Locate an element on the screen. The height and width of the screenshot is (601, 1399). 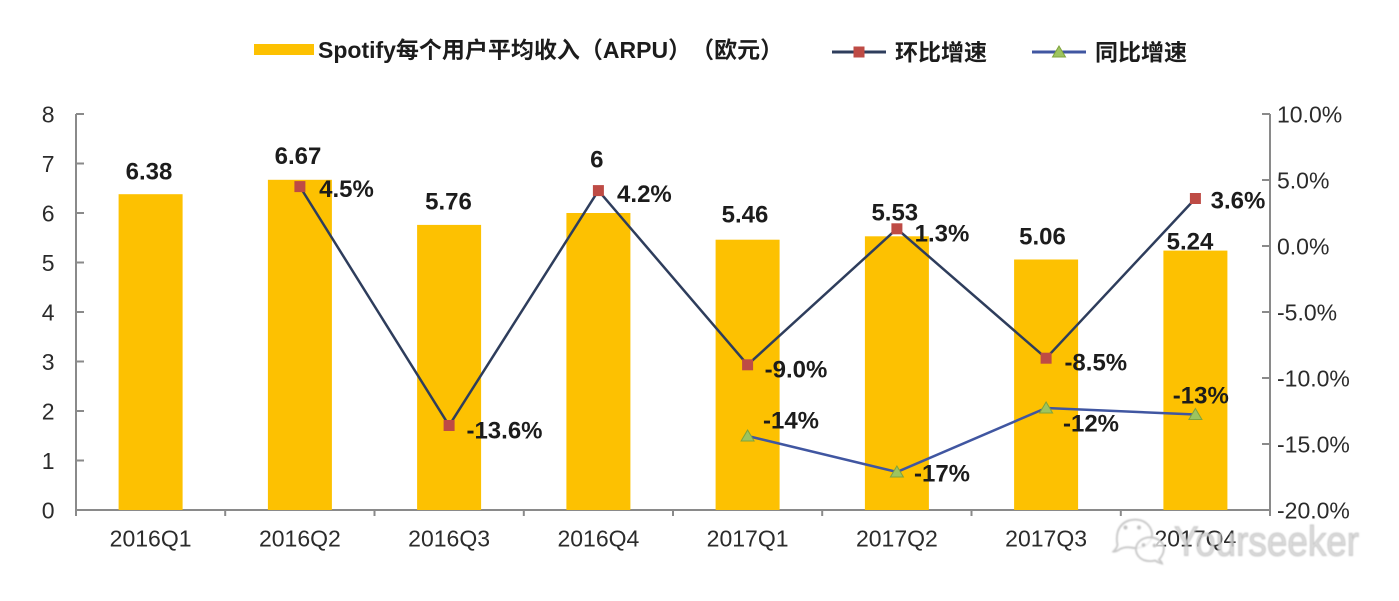
svg-text: 4.5% is located at coordinates (346, 189).